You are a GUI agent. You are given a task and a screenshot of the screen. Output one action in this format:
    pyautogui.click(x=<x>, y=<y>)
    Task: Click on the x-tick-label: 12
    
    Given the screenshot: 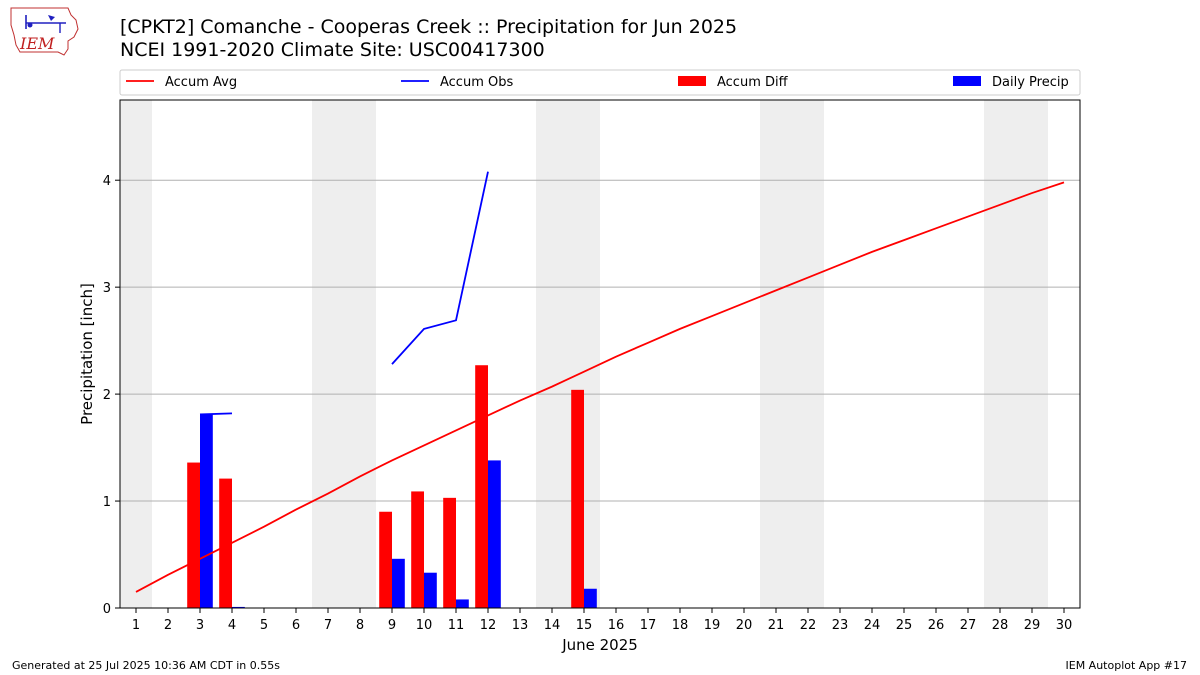 What is the action you would take?
    pyautogui.click(x=488, y=625)
    